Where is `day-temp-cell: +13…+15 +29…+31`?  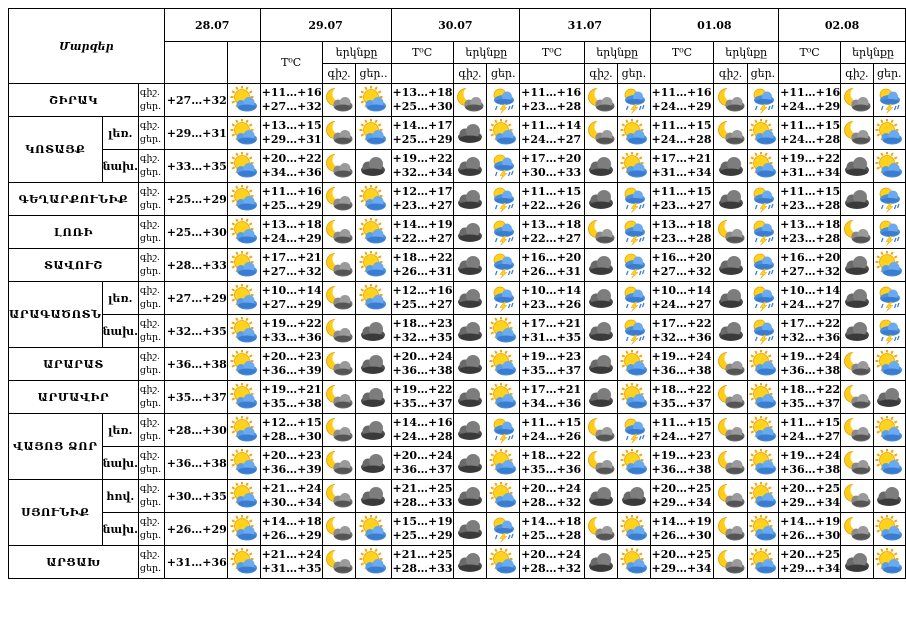 day-temp-cell: +13…+15 +29…+31 is located at coordinates (291, 133).